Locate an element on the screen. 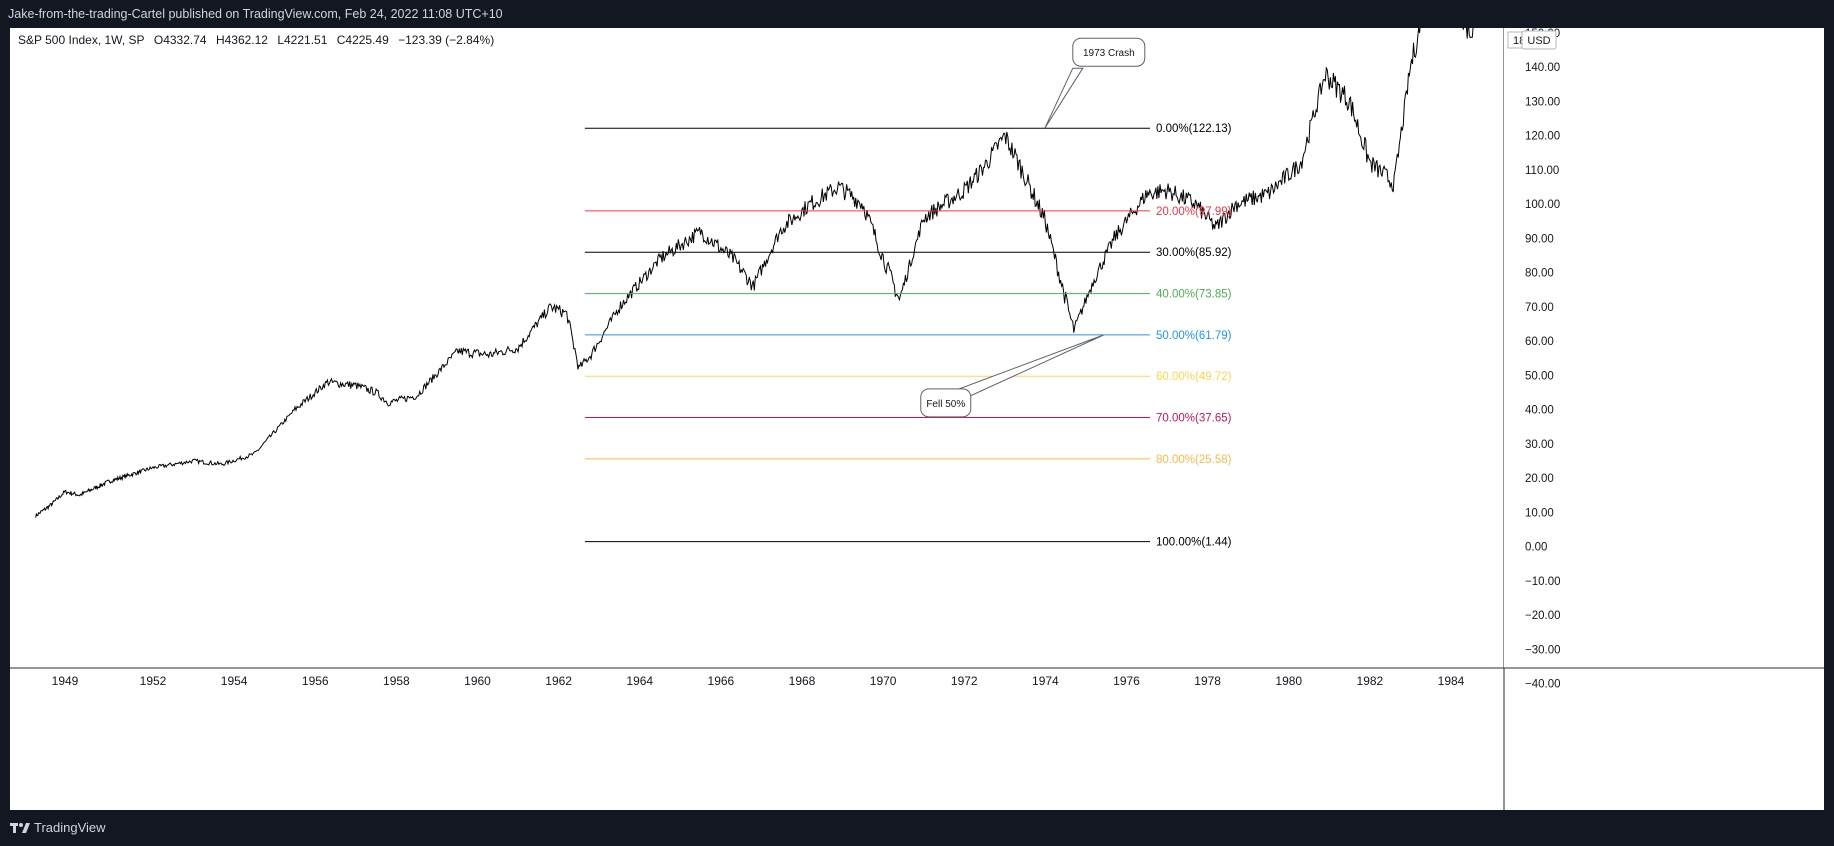 The height and width of the screenshot is (846, 1834). y-tick-label: 50.00 is located at coordinates (1539, 376).